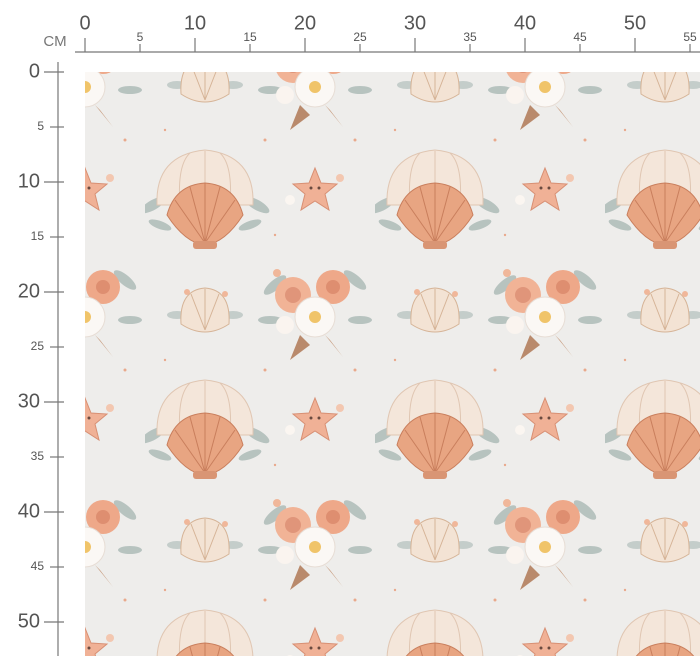 The height and width of the screenshot is (661, 700). I want to click on left-tick-label: 25, so click(38, 346).